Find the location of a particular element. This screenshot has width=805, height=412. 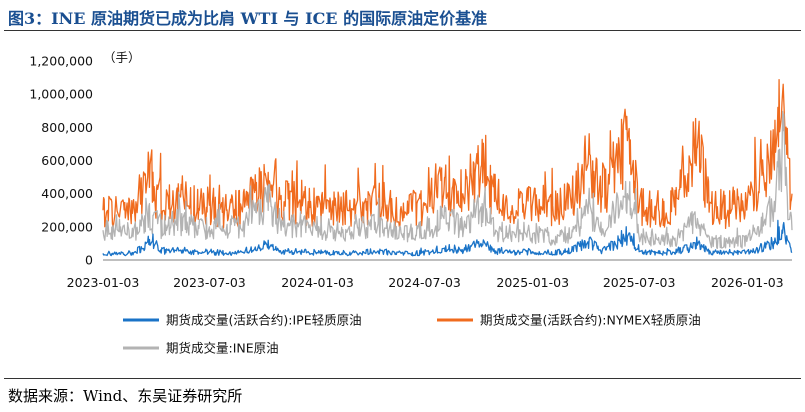

y-tick-label: 200,000 is located at coordinates (67, 226).